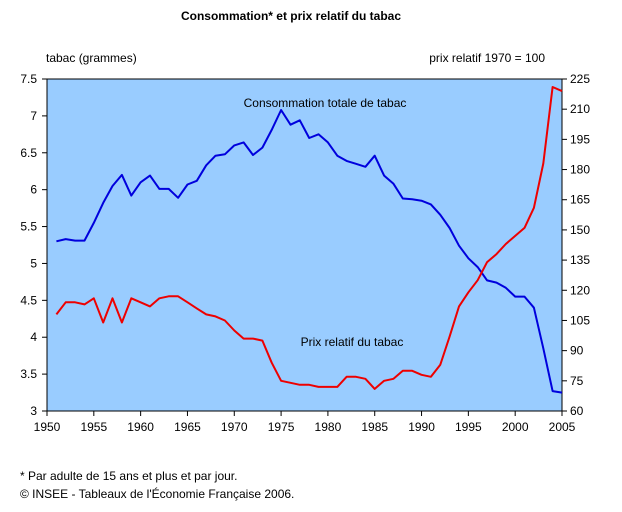 This screenshot has height=512, width=622. Describe the element at coordinates (580, 200) in the screenshot. I see `right-y-tick-label: 165` at that location.